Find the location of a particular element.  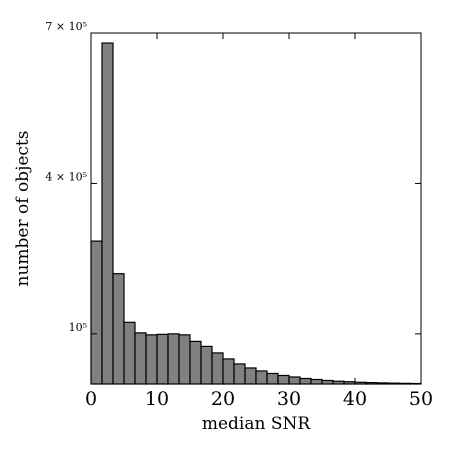

x-tick-label: 10 is located at coordinates (157, 399).